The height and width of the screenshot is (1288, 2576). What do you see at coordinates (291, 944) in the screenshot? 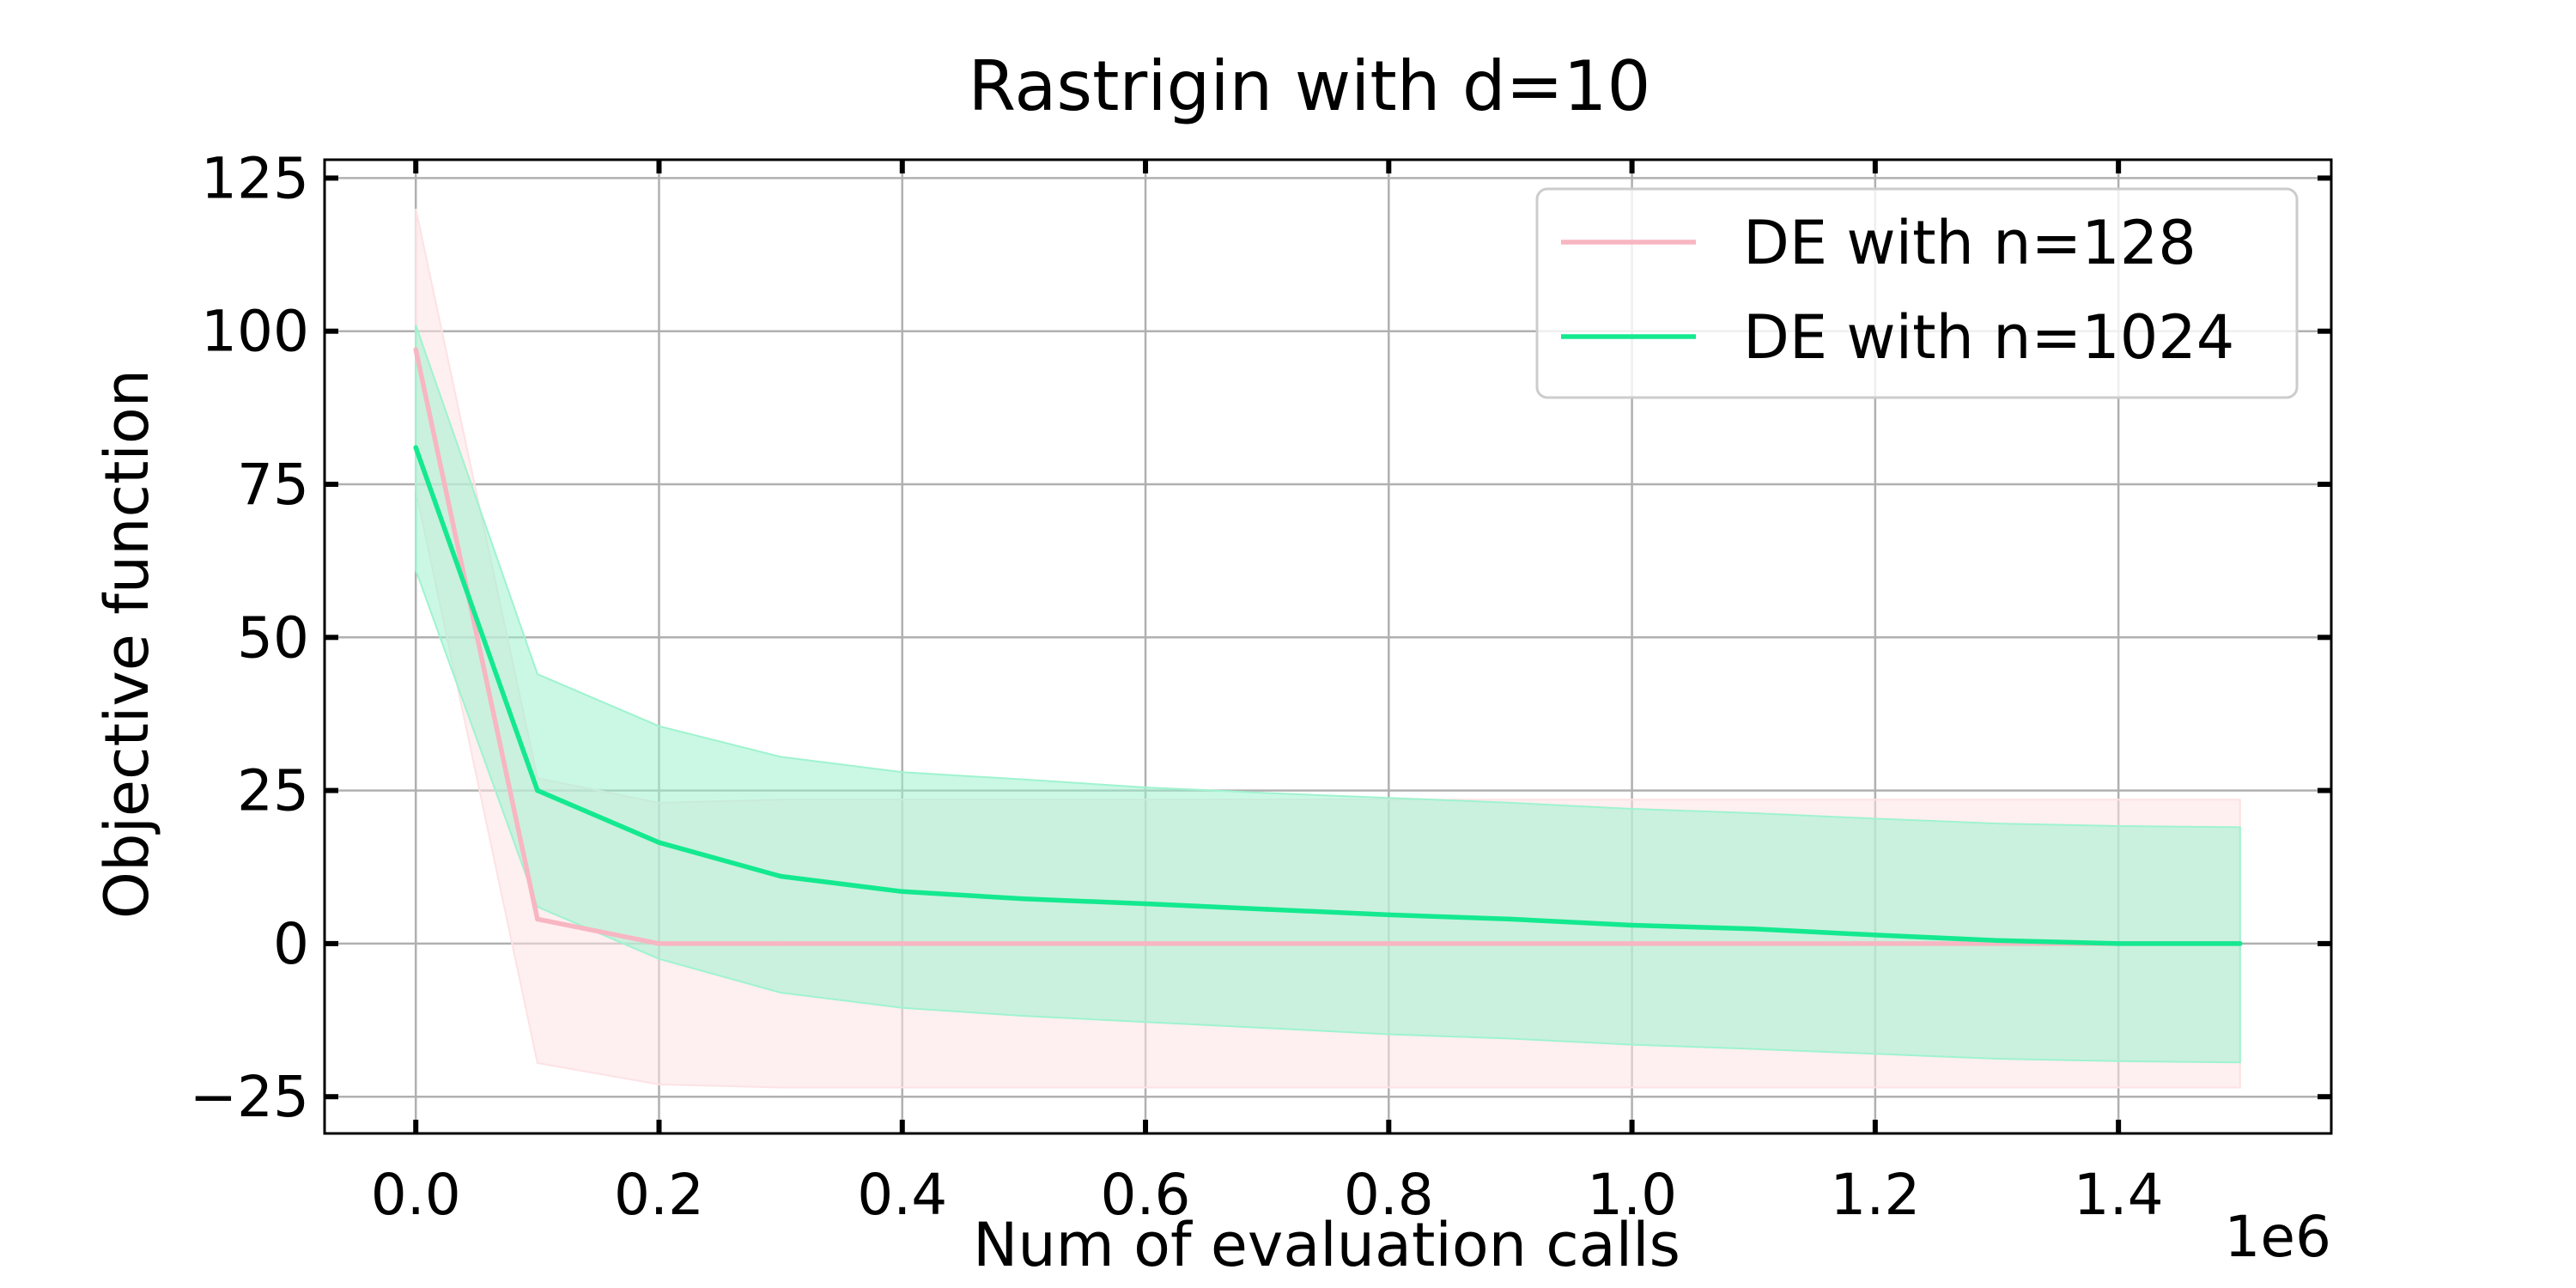
I see `y-tick-label: 0` at bounding box center [291, 944].